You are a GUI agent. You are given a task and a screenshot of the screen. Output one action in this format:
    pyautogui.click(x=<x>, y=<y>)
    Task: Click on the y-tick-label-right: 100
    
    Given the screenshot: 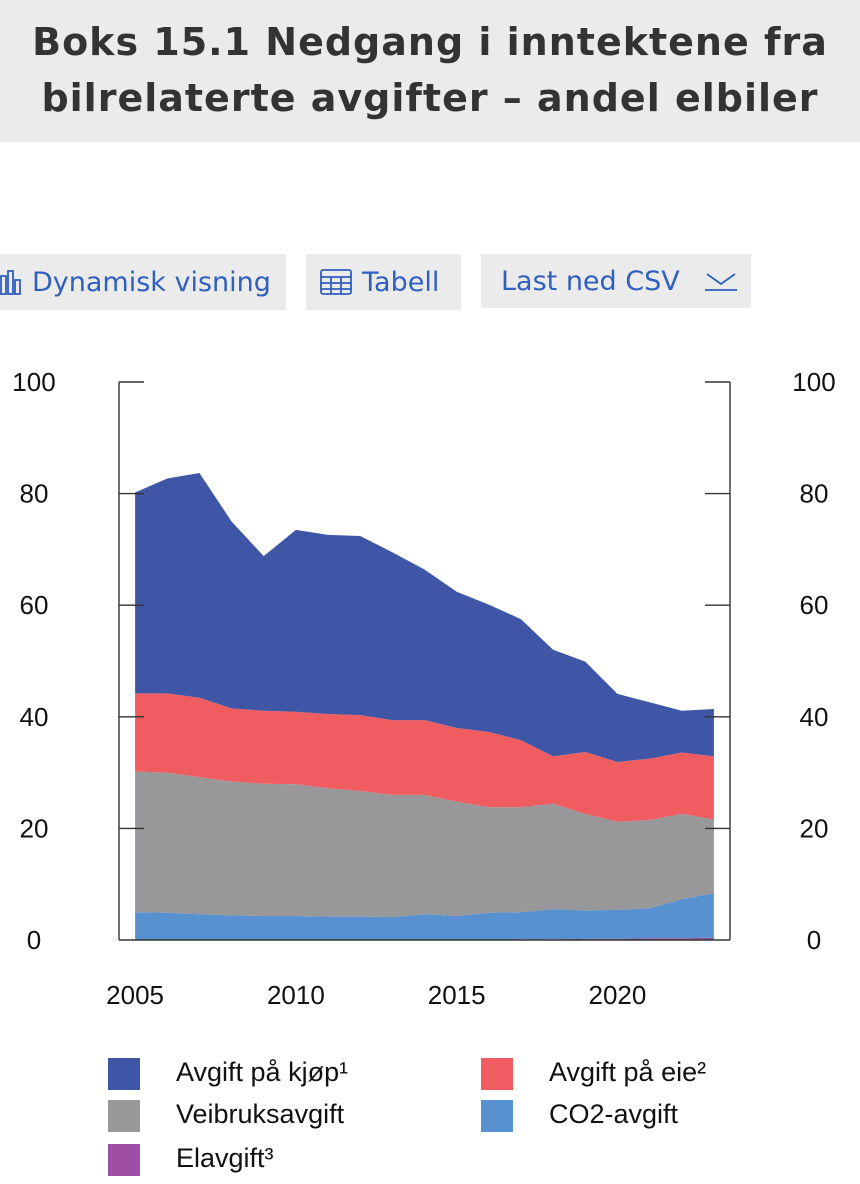 What is the action you would take?
    pyautogui.click(x=813, y=382)
    